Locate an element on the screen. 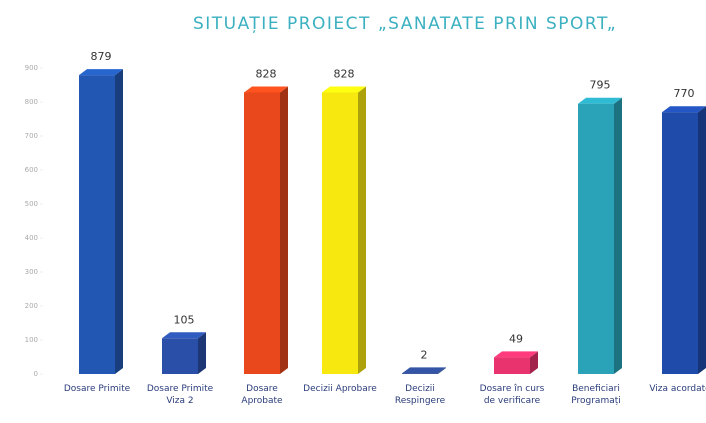  y-tick-label: 400 is located at coordinates (31, 238).